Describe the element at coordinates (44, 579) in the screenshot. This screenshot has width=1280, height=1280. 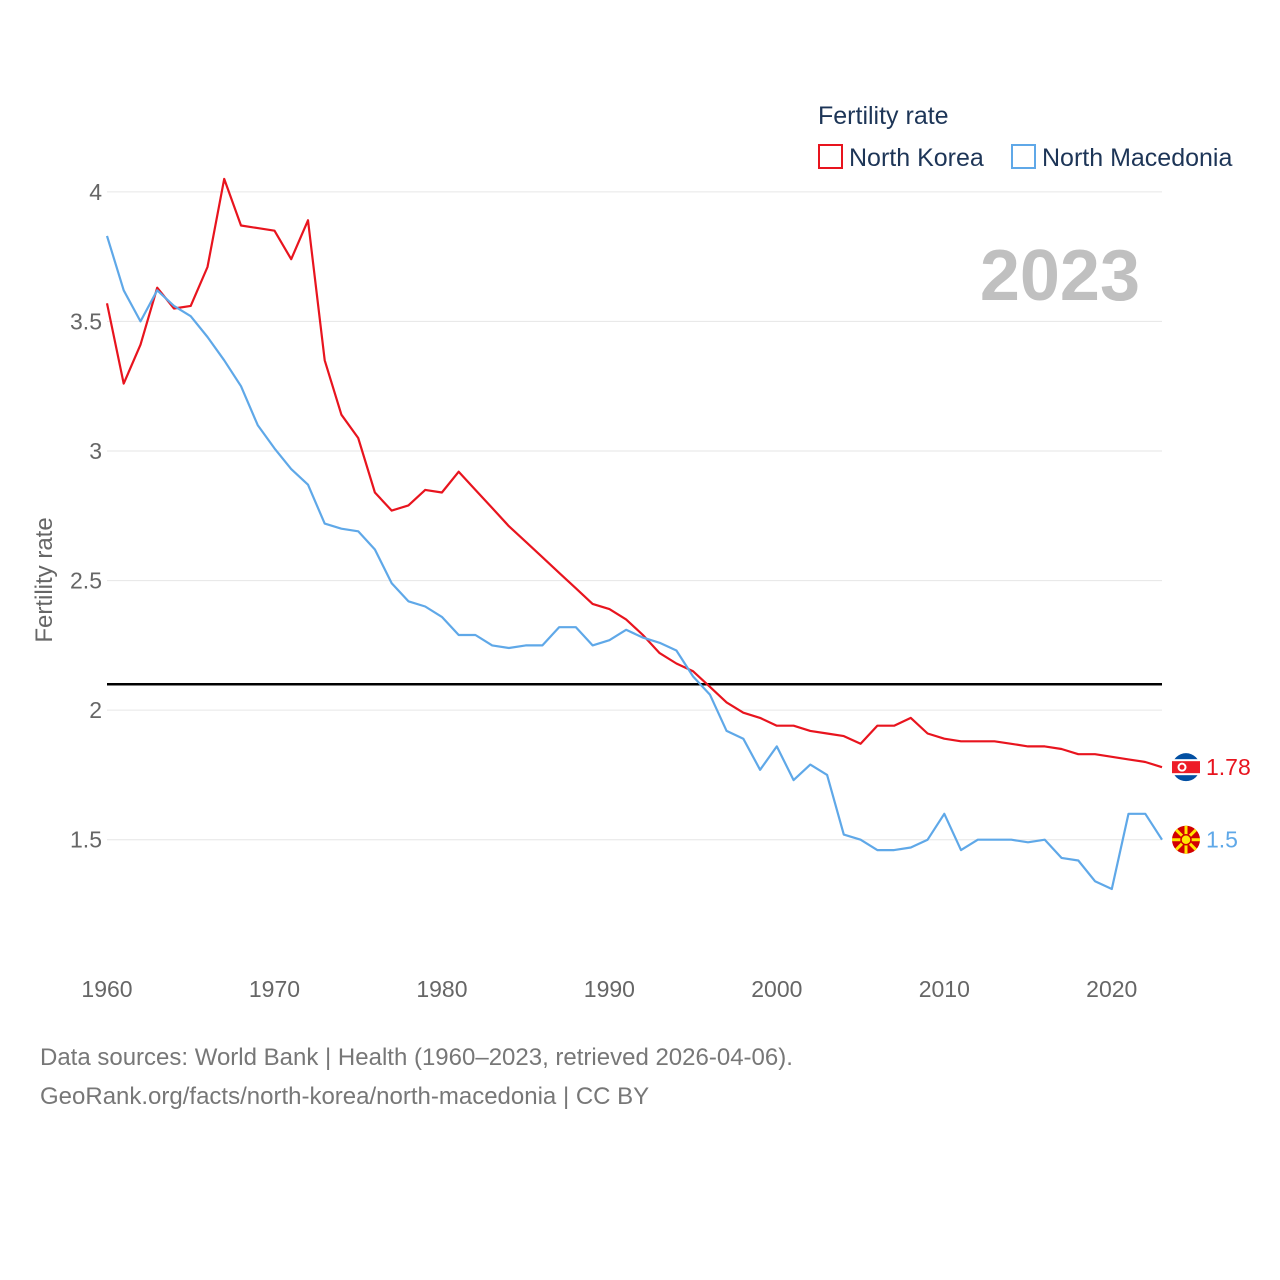
I see `y-axis-title: Fertility rate` at that location.